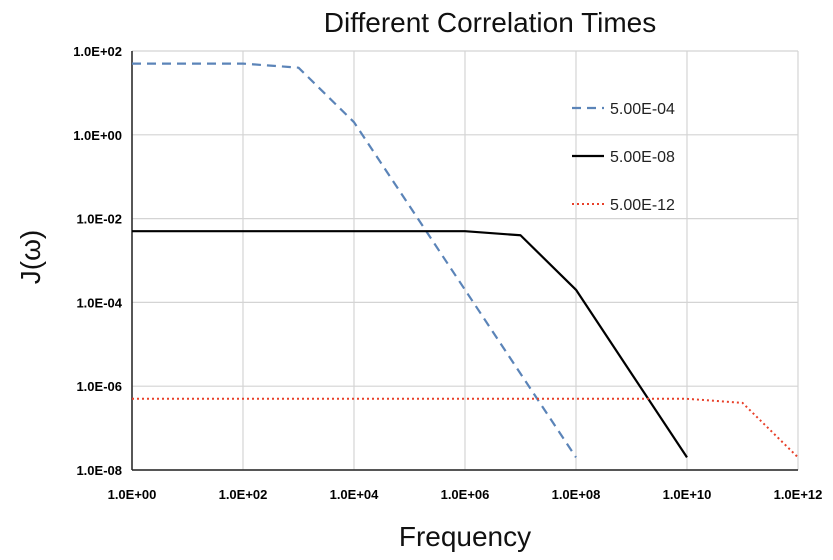  I want to click on x-tick-label: 1.0E+12, so click(798, 494).